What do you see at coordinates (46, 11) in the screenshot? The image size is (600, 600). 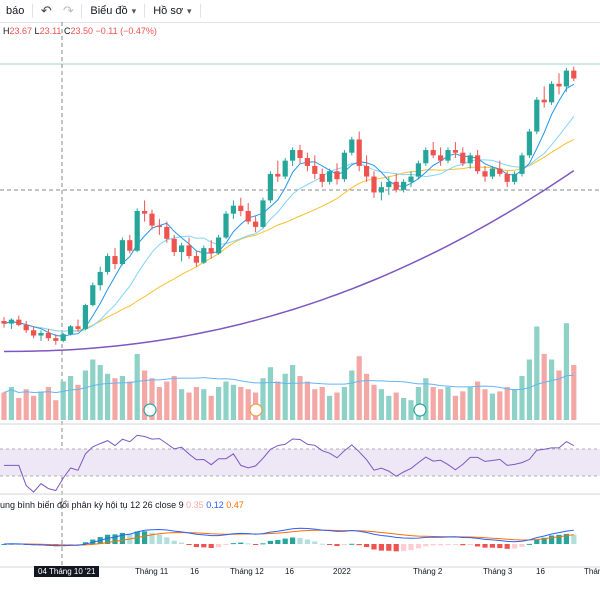 I see `undo-button: ↶` at bounding box center [46, 11].